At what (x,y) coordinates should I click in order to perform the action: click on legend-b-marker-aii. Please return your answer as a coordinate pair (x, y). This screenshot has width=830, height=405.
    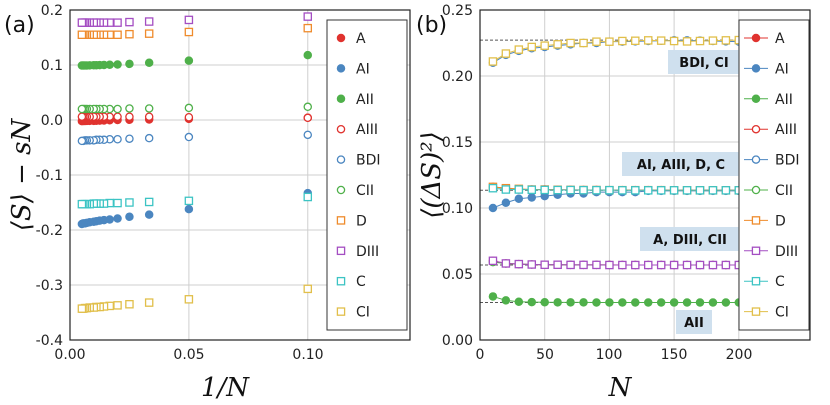
    Looking at the image, I should click on (756, 99).